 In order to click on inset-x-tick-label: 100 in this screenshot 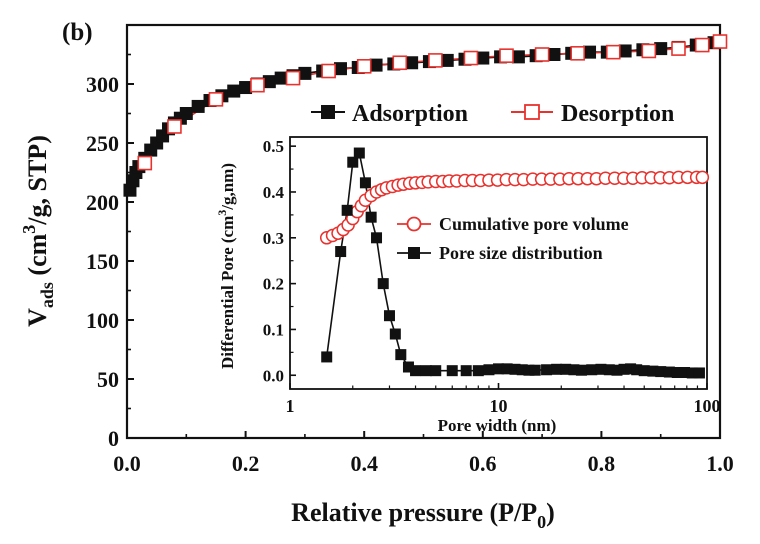, I will do `click(707, 406)`.